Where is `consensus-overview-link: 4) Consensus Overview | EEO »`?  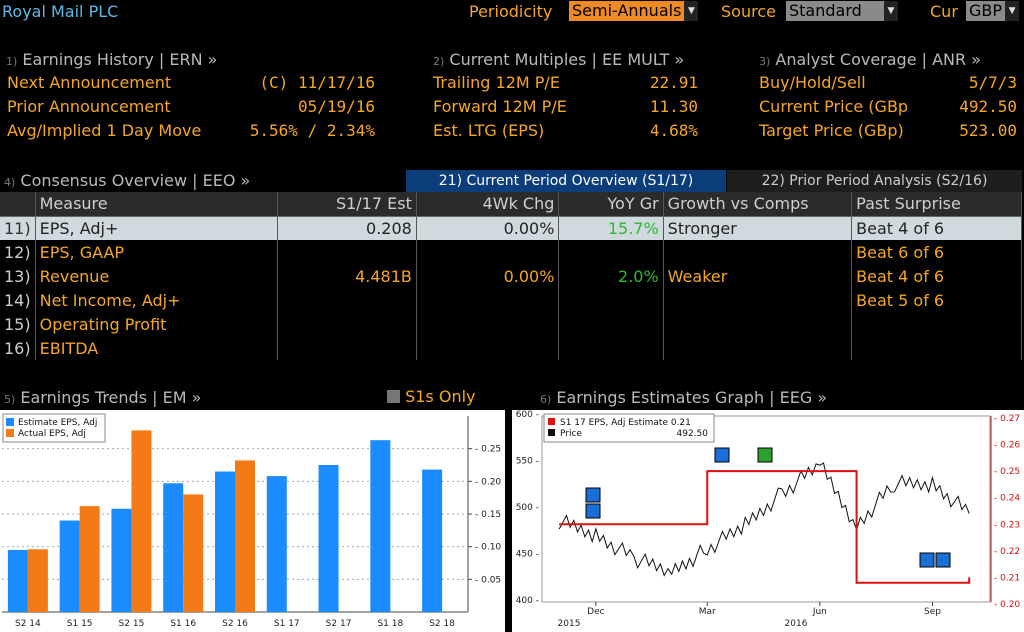 consensus-overview-link: 4) Consensus Overview | EEO » is located at coordinates (127, 180).